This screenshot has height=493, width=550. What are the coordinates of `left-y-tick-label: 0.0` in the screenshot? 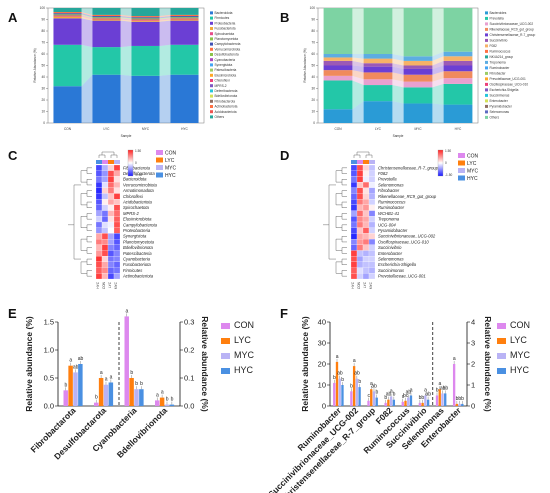 It's located at (49, 406).